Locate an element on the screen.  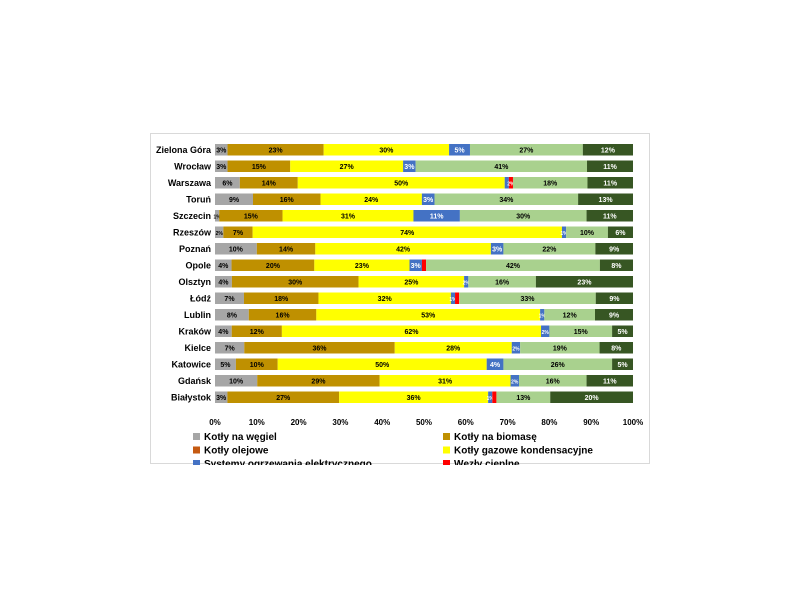
category-label-kielce: Kielce is located at coordinates (197, 348).